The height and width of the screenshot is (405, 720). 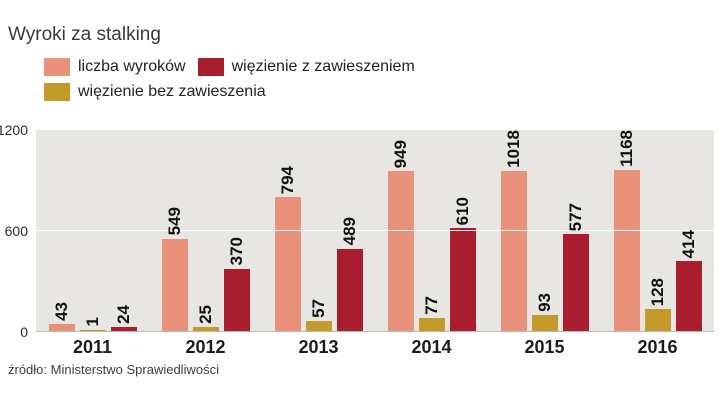 I want to click on x-axis: 2011 2012 2013 2014 2015 2016, so click(x=375, y=347).